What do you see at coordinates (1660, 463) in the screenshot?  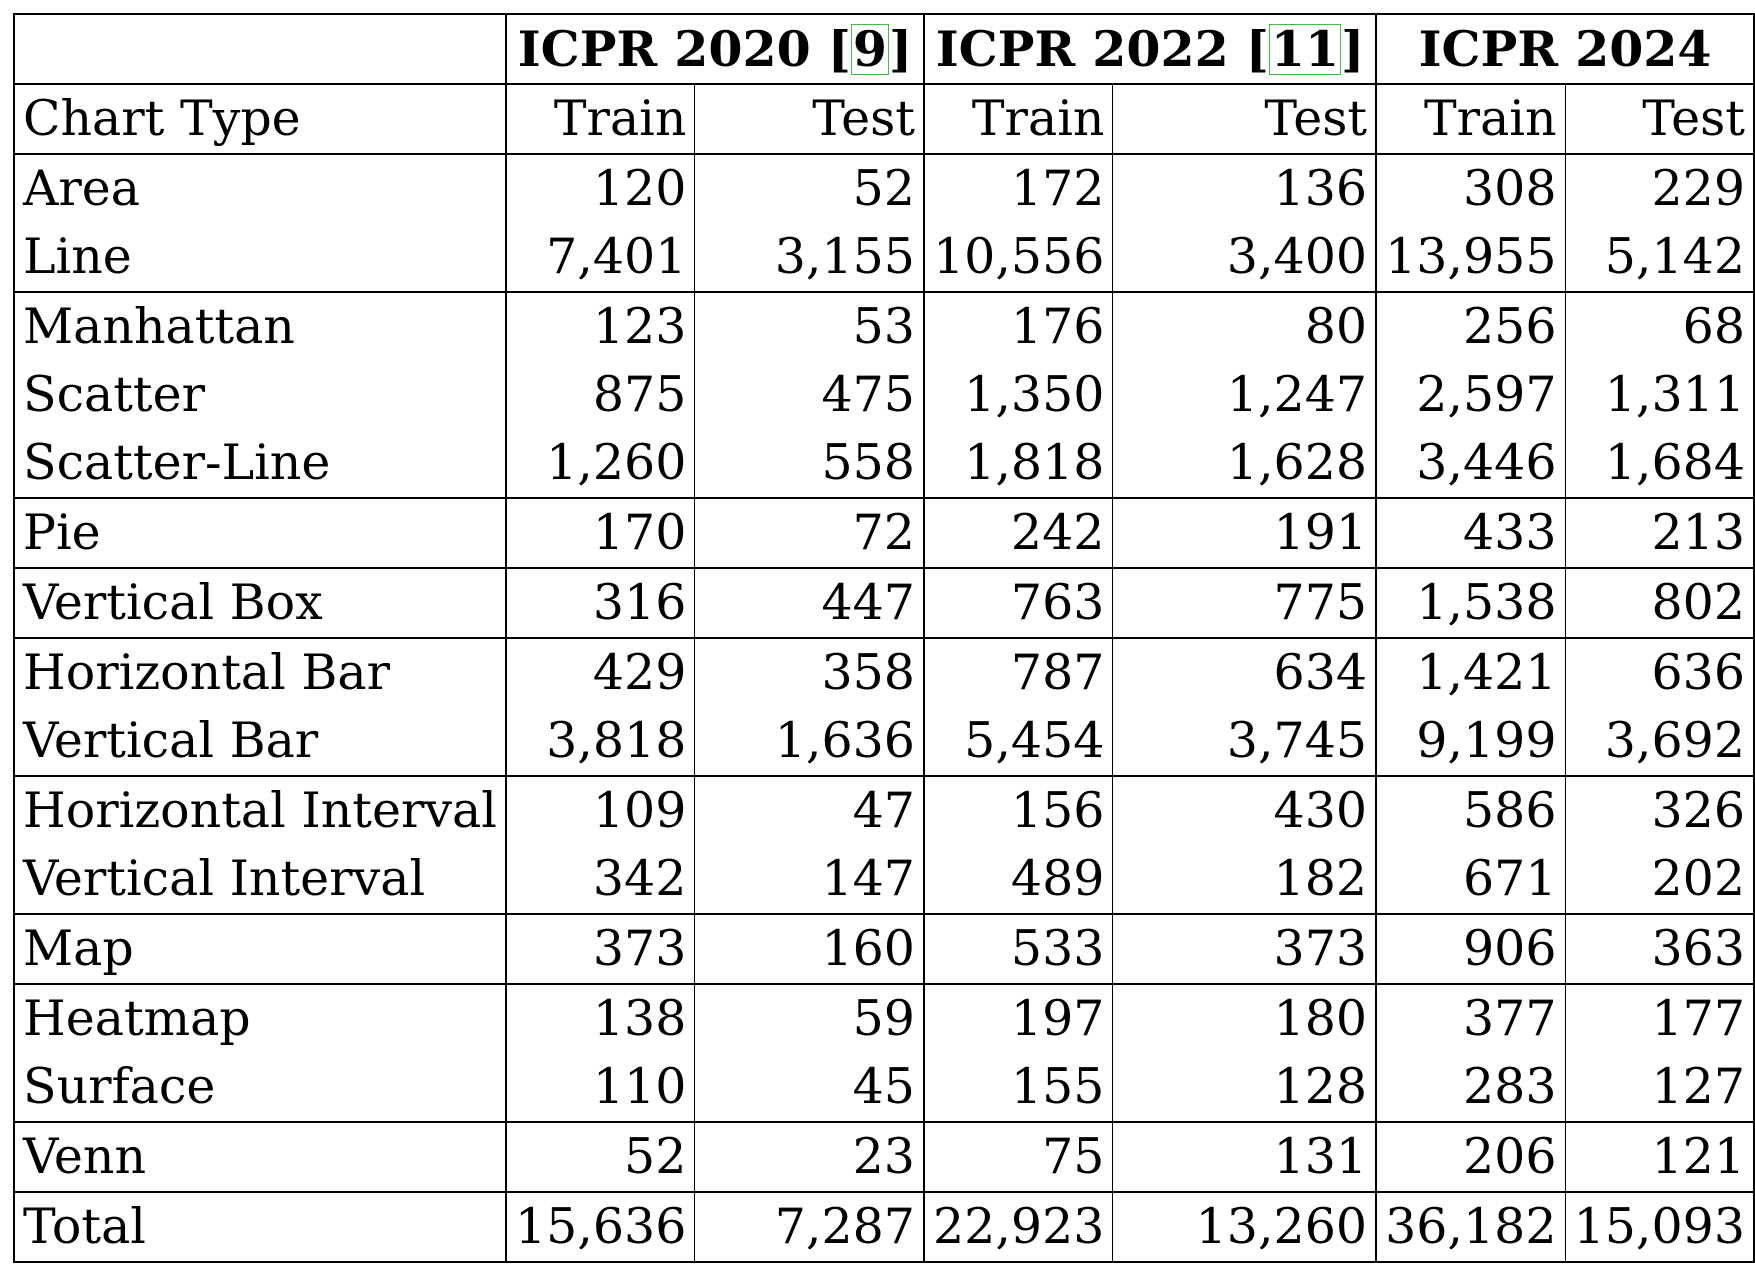 I see `count-cell: 1,684` at bounding box center [1660, 463].